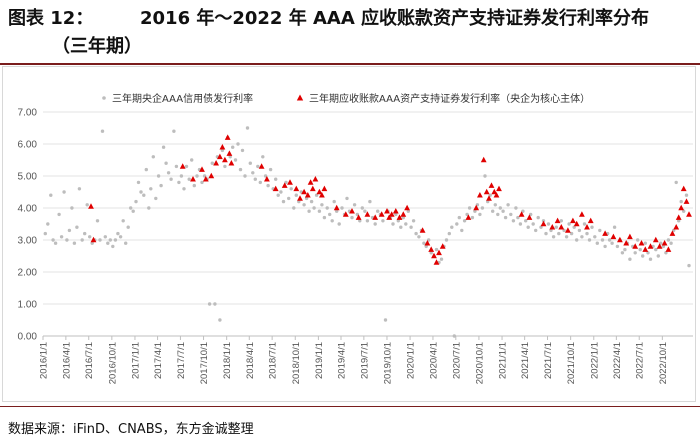 Image resolution: width=700 pixels, height=441 pixels. What do you see at coordinates (28, 113) in the screenshot?
I see `y-tick-label: 7.00` at bounding box center [28, 113].